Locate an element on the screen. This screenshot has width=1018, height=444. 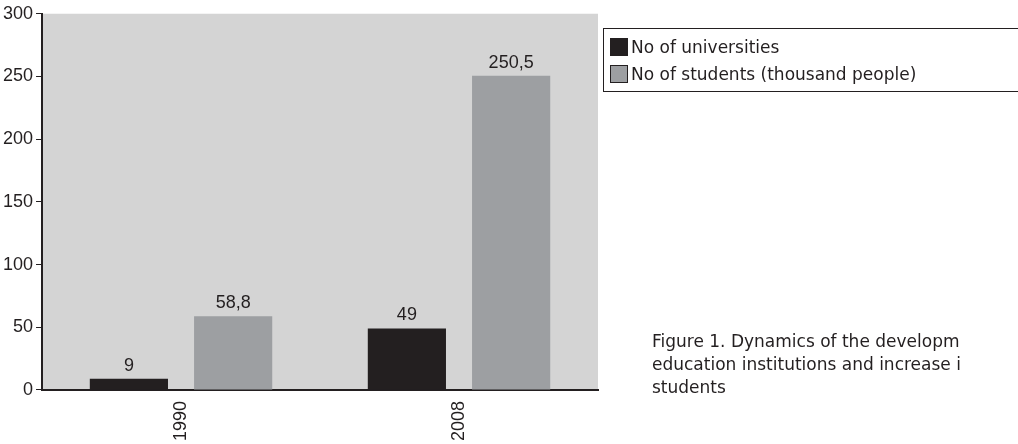
x-tick-label: 2008 is located at coordinates (457, 420).